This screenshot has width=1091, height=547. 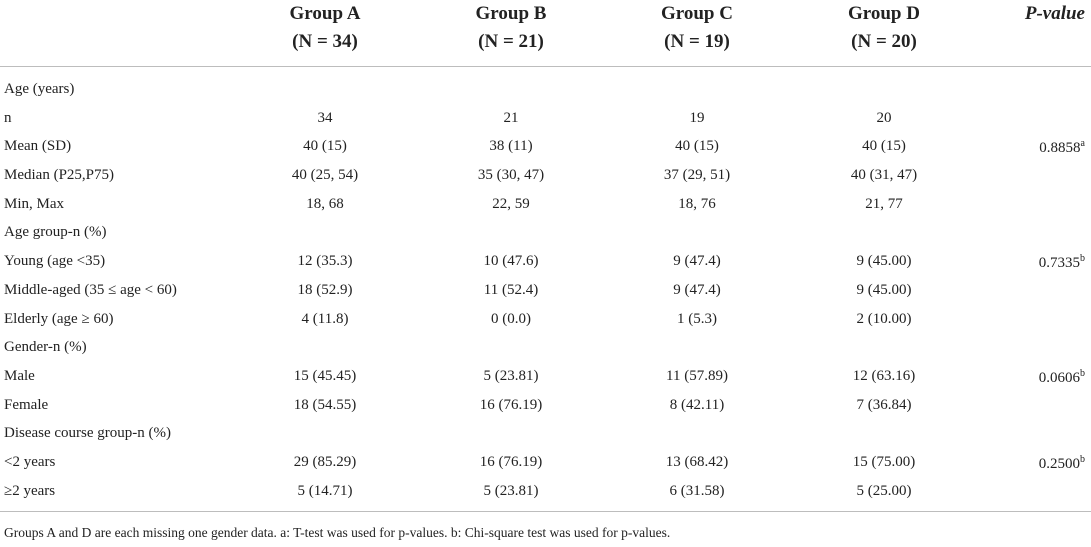 What do you see at coordinates (545, 89) in the screenshot?
I see `table-row: Age (years)` at bounding box center [545, 89].